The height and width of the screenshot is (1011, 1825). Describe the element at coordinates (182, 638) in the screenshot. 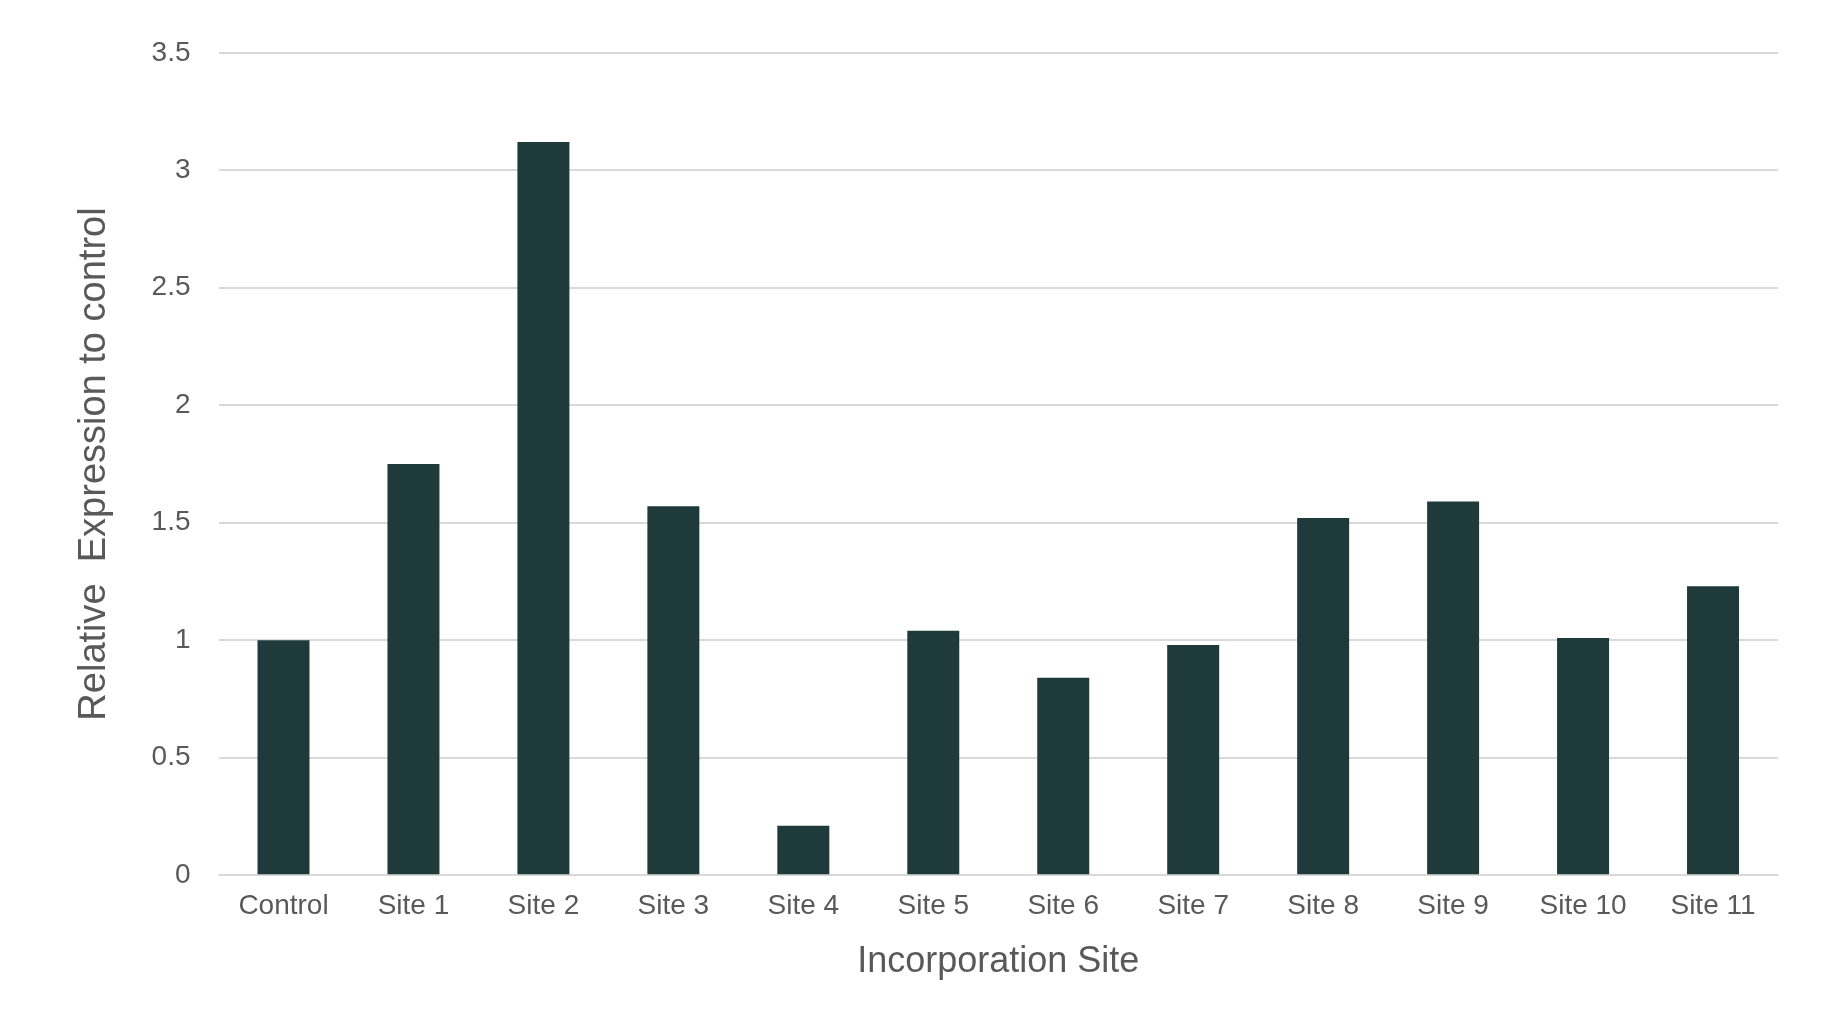

I see `y-tick-label: 1` at that location.